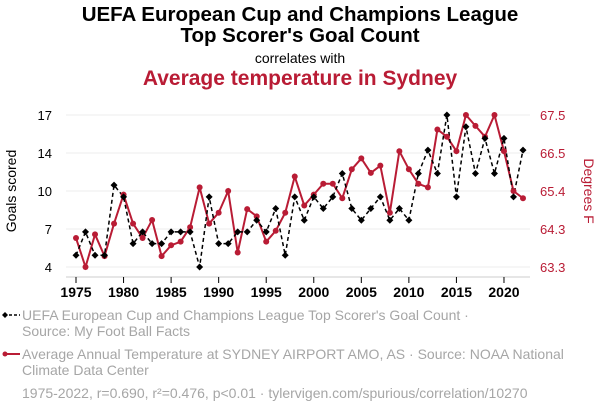 The height and width of the screenshot is (414, 600). What do you see at coordinates (48, 229) in the screenshot?
I see `y-tick-label-left: 7` at bounding box center [48, 229].